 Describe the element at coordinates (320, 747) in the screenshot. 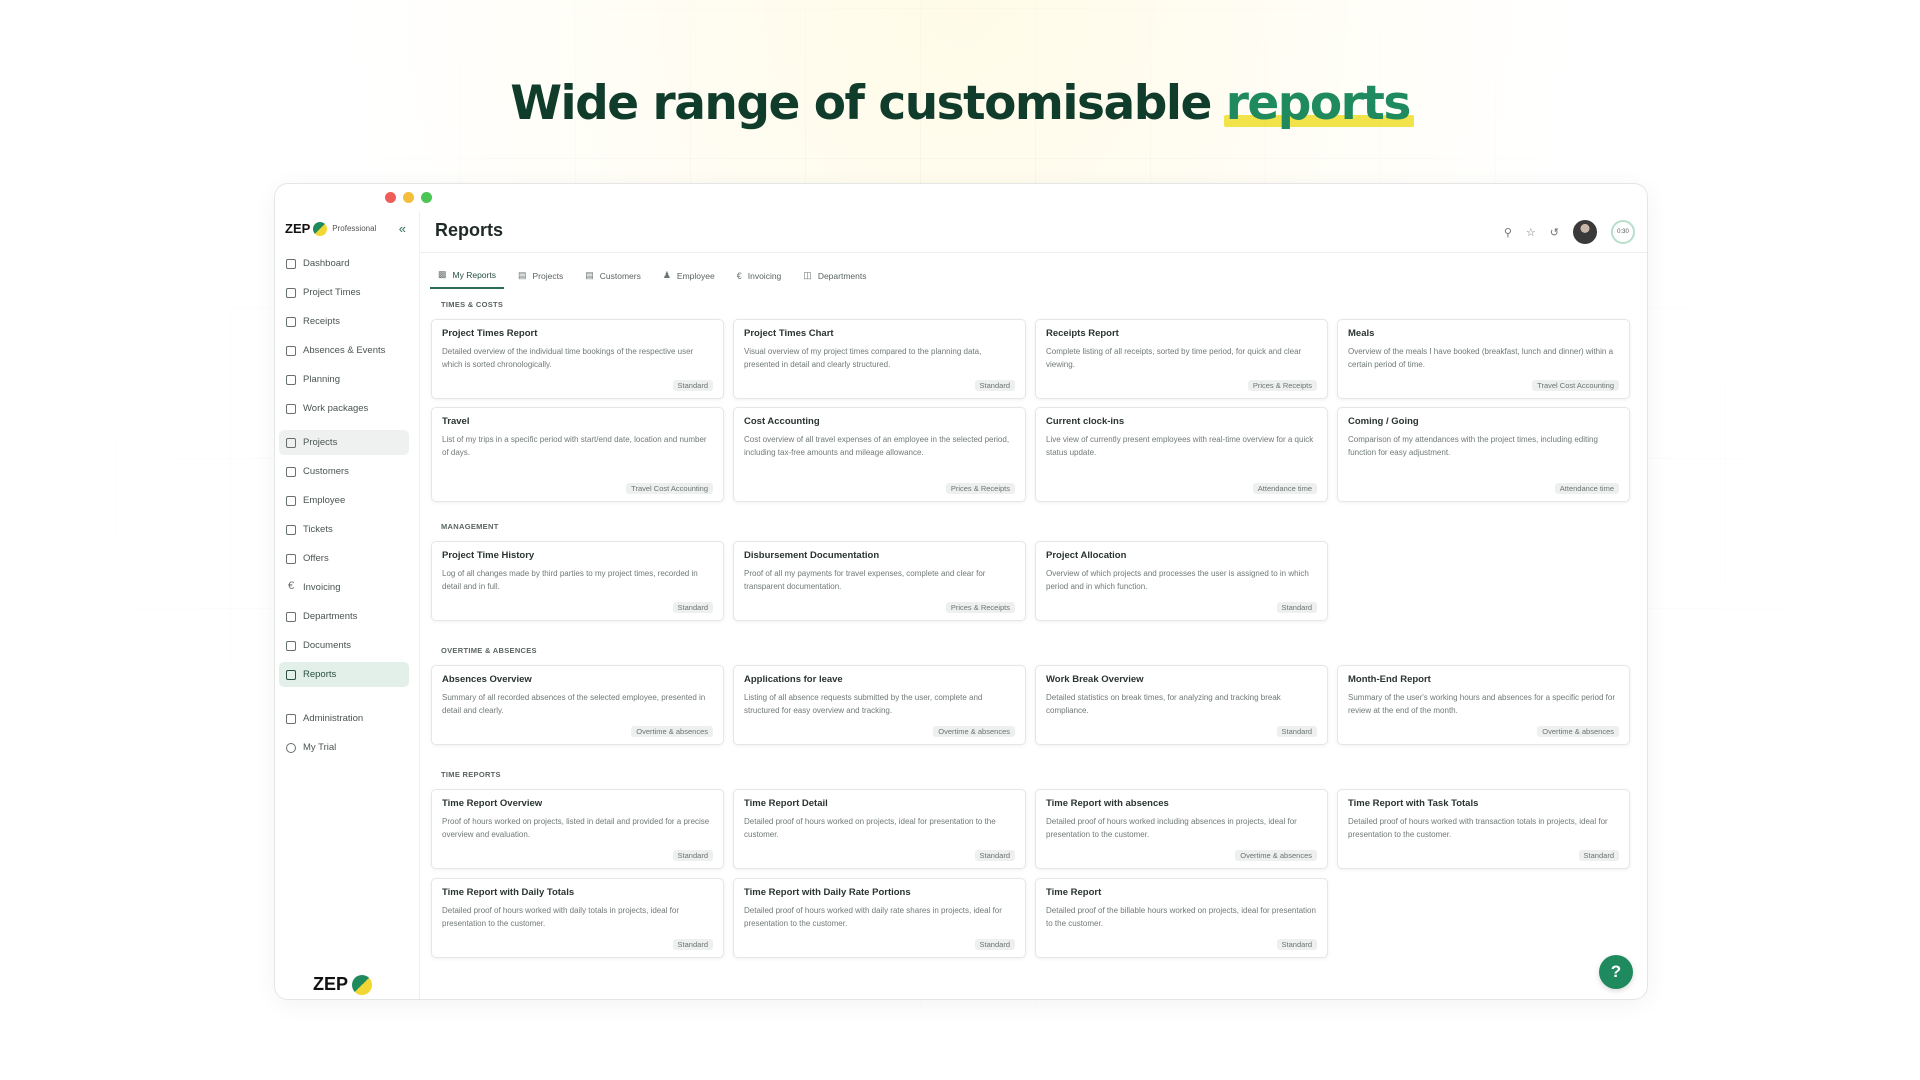

I see `sidebar-item-label: My Trial` at that location.